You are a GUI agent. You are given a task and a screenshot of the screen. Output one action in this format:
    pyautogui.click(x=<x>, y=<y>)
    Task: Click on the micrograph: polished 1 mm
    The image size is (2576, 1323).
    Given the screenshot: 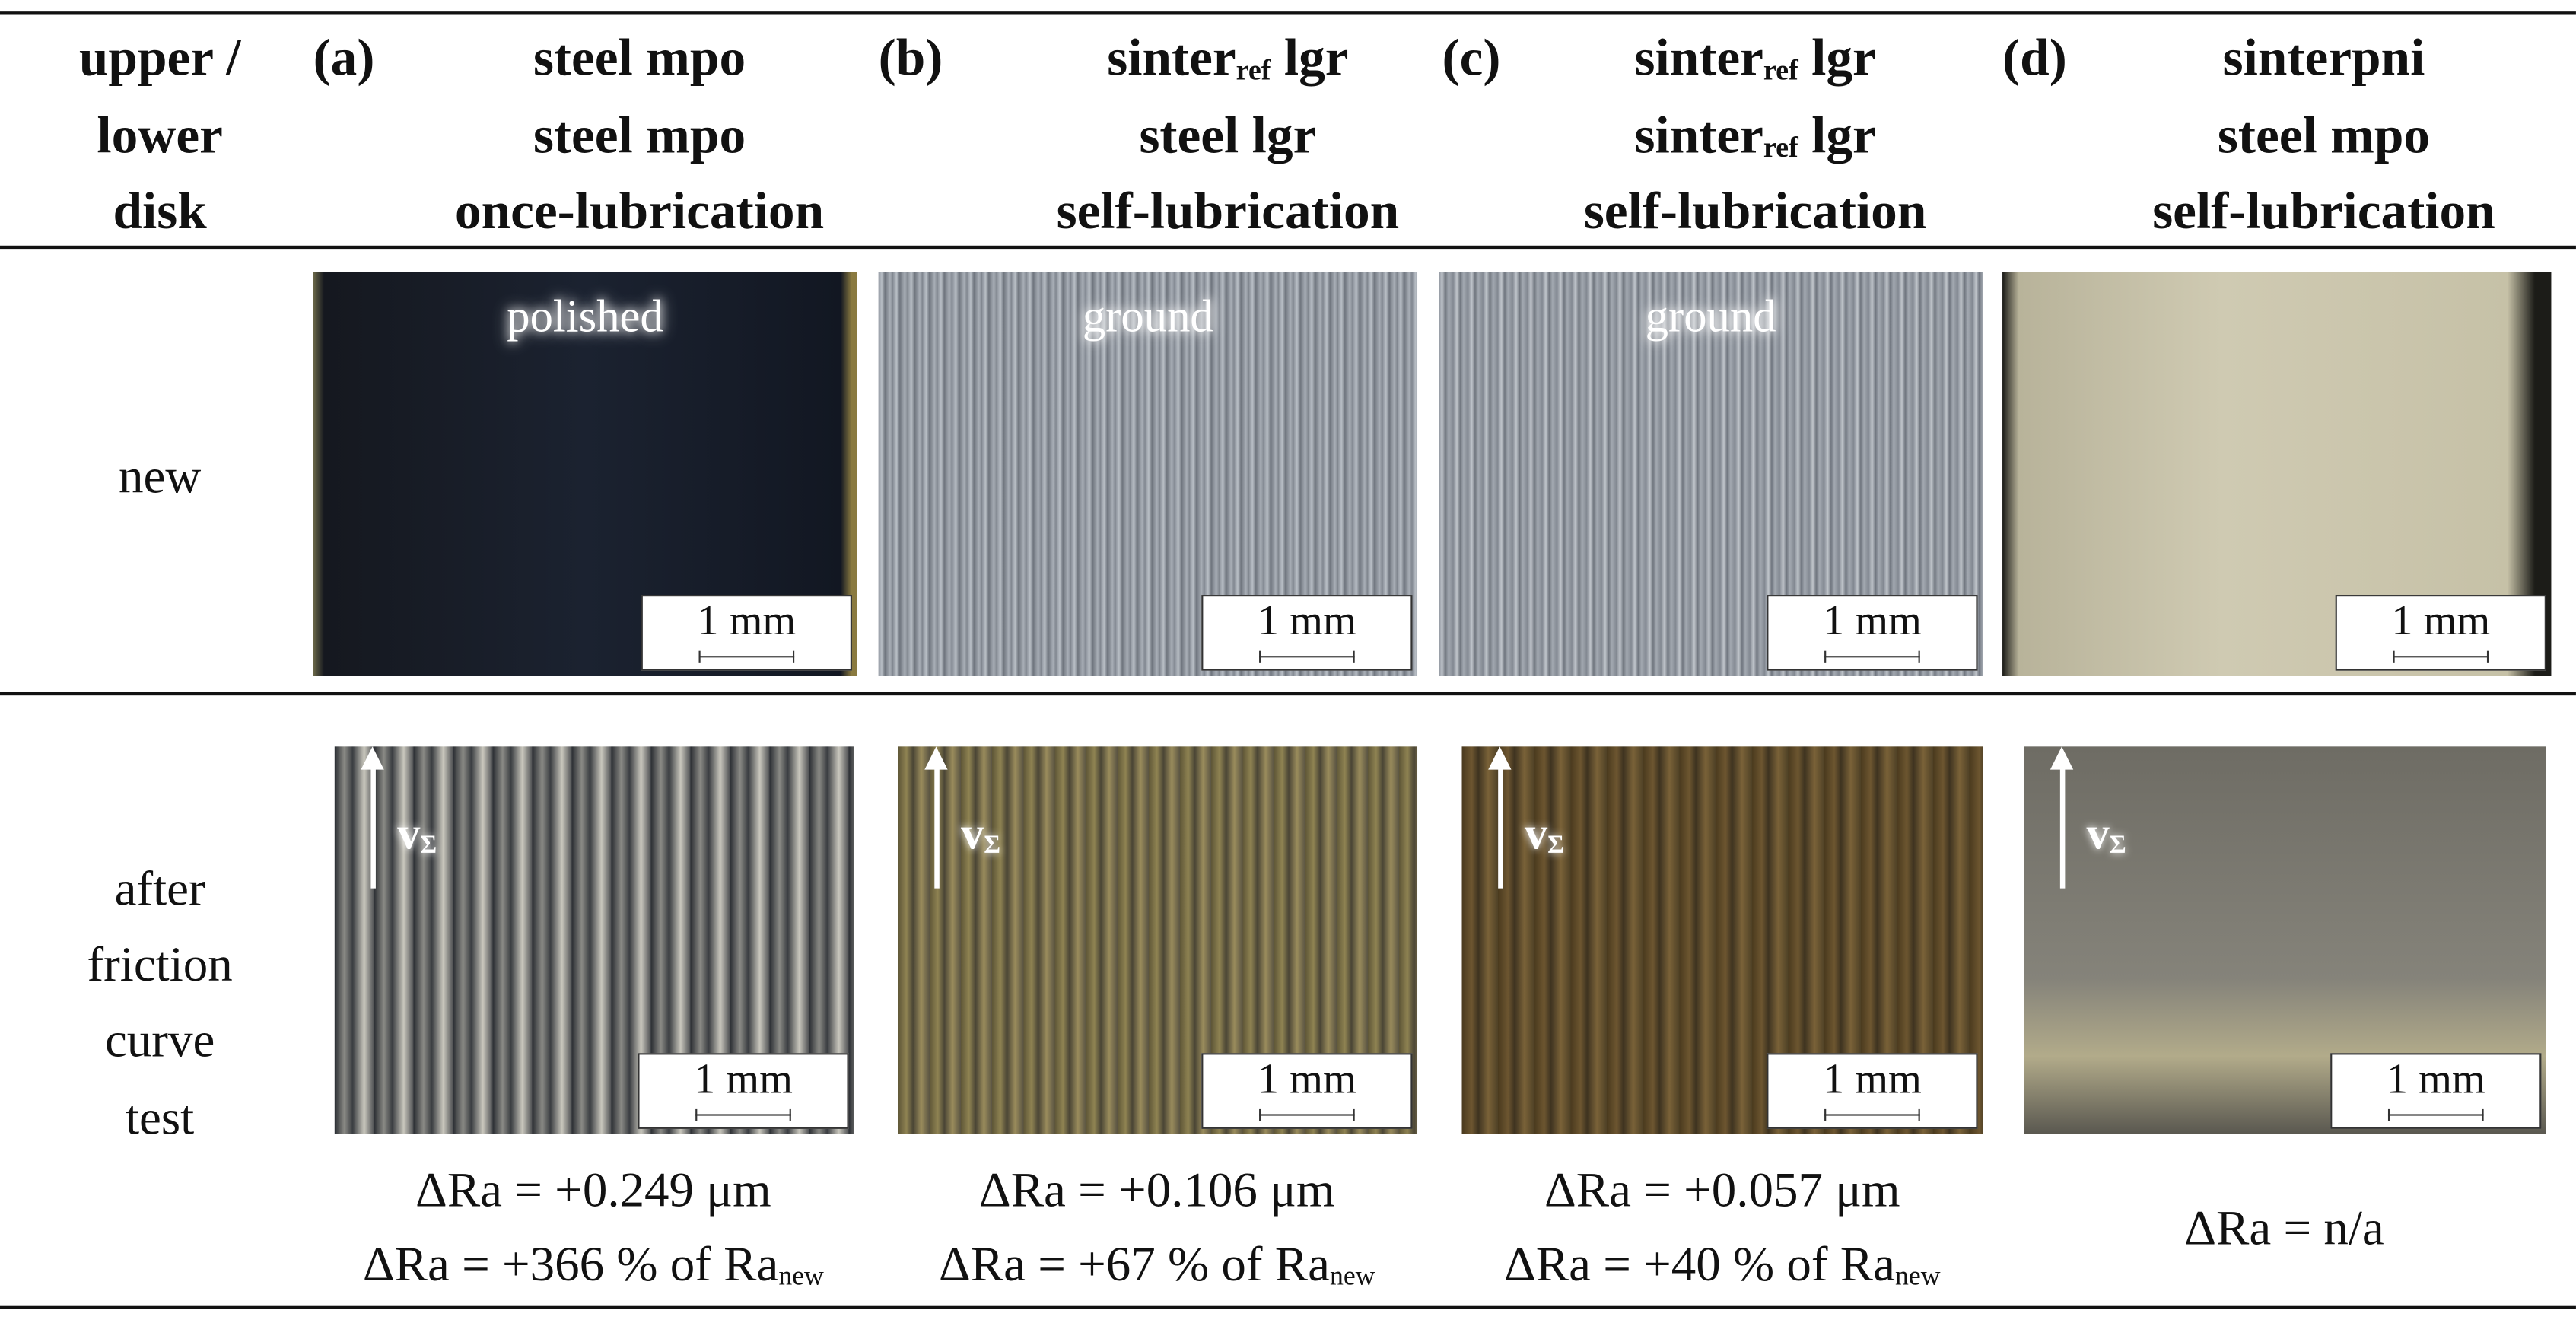 What is the action you would take?
    pyautogui.click(x=585, y=474)
    